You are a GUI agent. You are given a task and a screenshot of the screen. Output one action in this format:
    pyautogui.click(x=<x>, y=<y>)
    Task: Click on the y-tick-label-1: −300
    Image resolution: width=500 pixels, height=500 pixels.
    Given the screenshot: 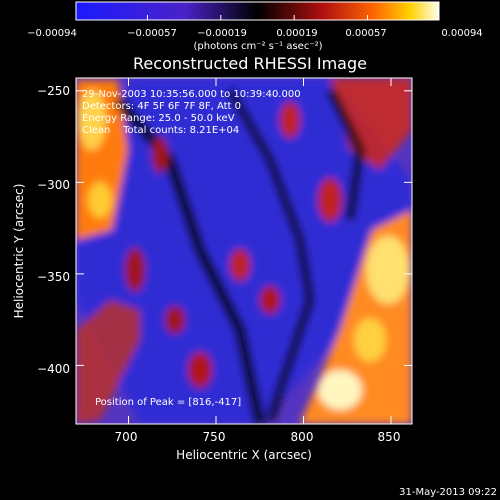 What is the action you would take?
    pyautogui.click(x=53, y=185)
    